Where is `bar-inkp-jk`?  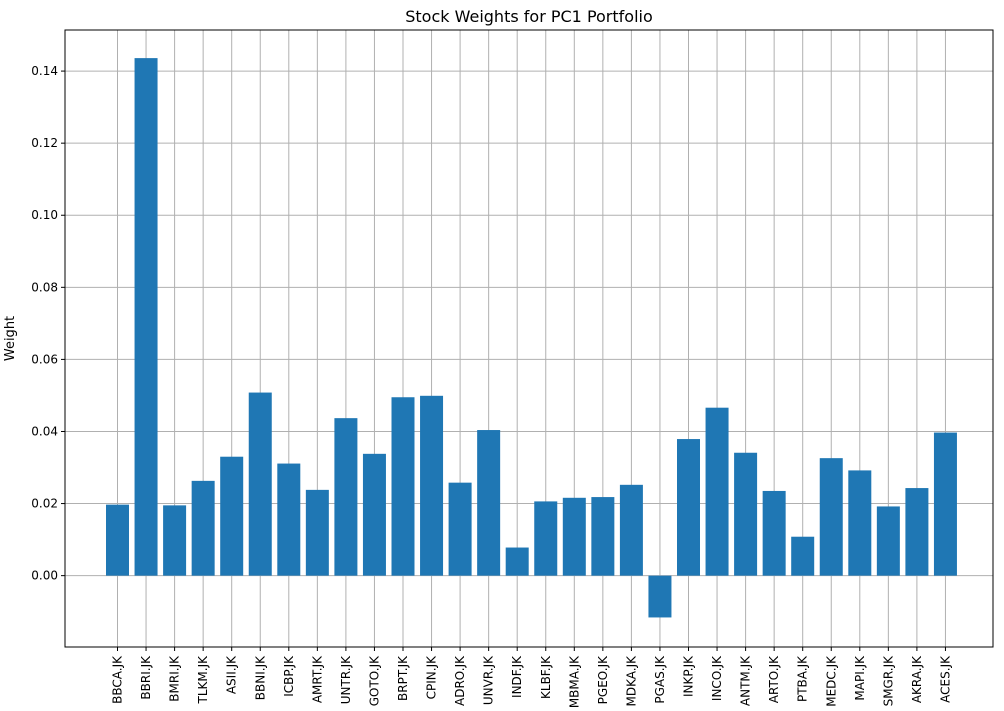
bar-inkp-jk is located at coordinates (688, 507).